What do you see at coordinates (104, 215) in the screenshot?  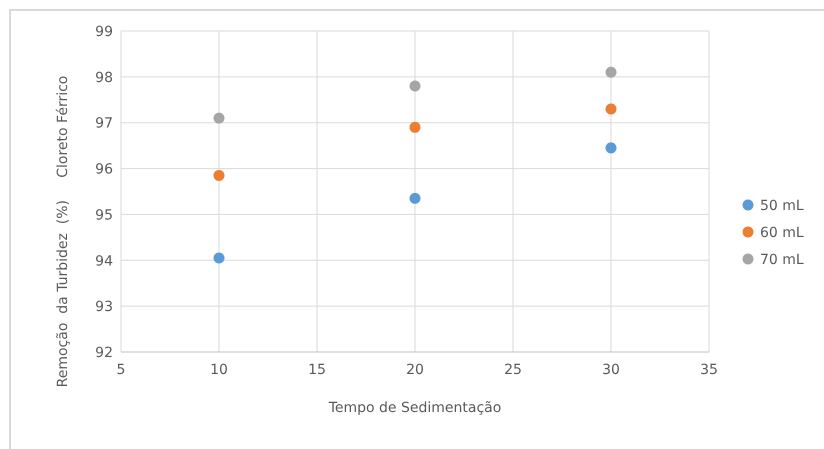 I see `y-tick-label: 95` at bounding box center [104, 215].